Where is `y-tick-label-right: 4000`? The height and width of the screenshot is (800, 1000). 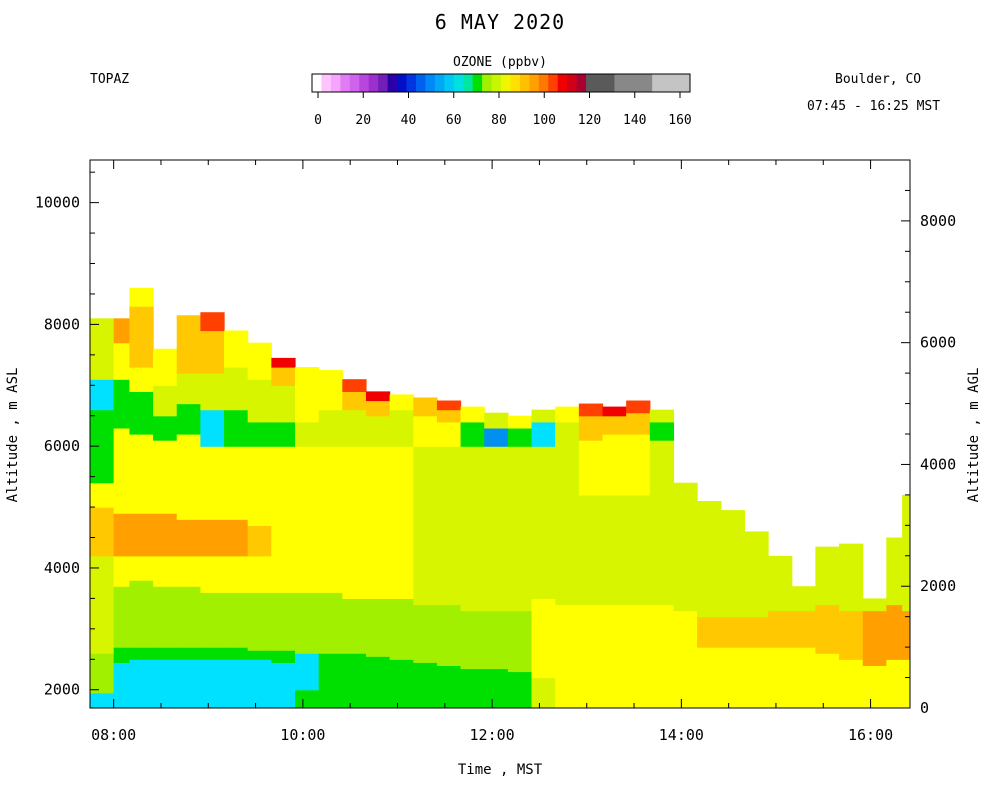 y-tick-label-right: 4000 is located at coordinates (938, 464).